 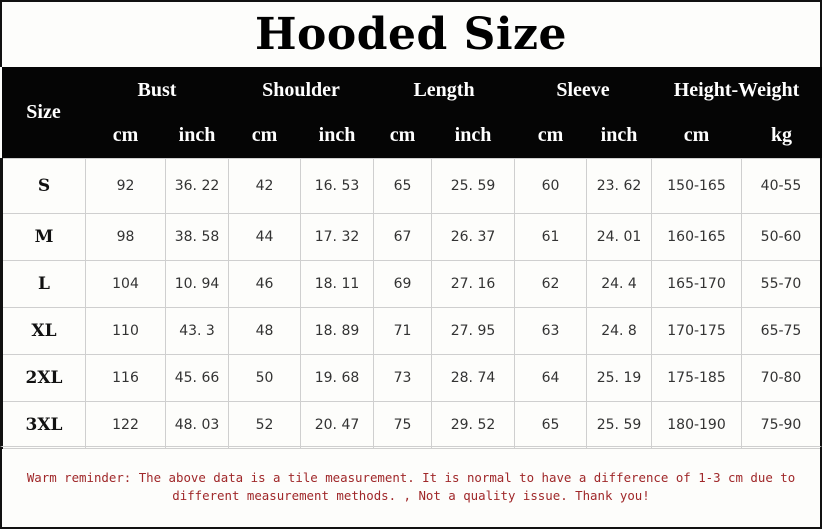 I want to click on size-label: 2XL, so click(x=43, y=378).